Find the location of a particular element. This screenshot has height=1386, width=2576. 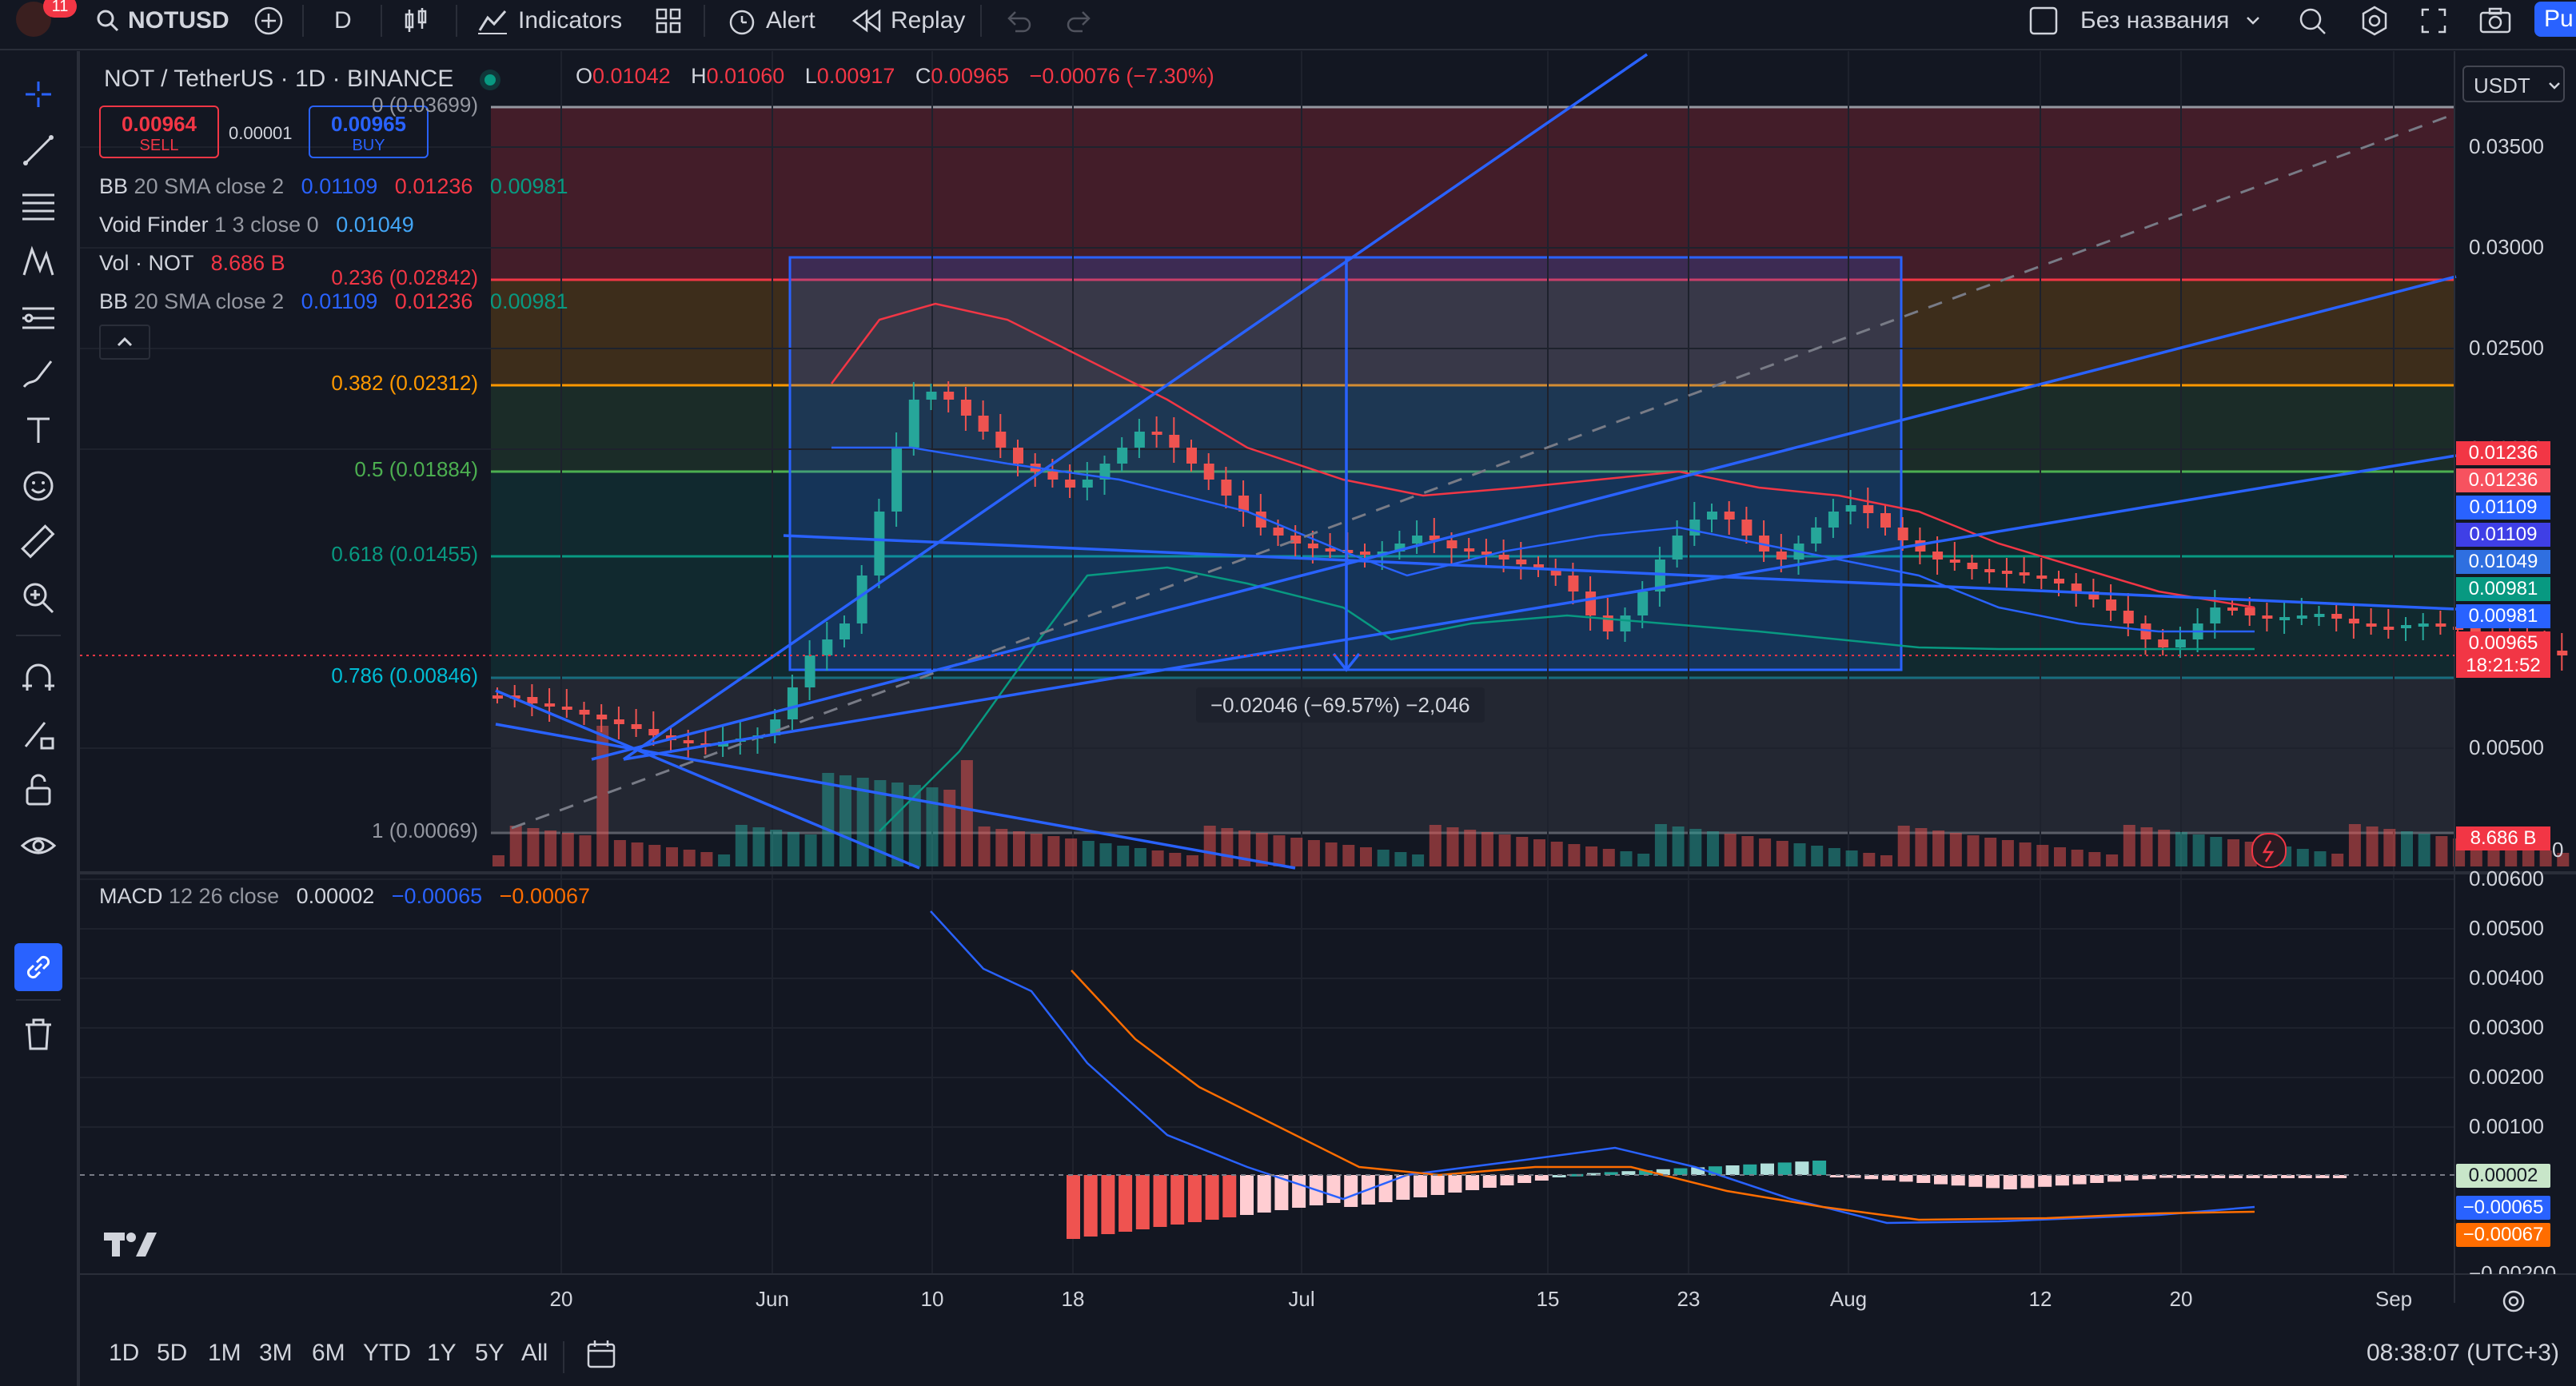

zoom-tool is located at coordinates (39, 598).